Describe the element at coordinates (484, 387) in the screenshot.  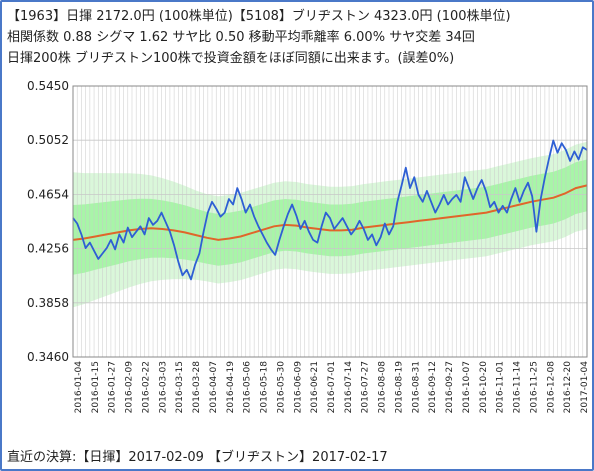
I see `x-tick-label: 2016-10-20` at that location.